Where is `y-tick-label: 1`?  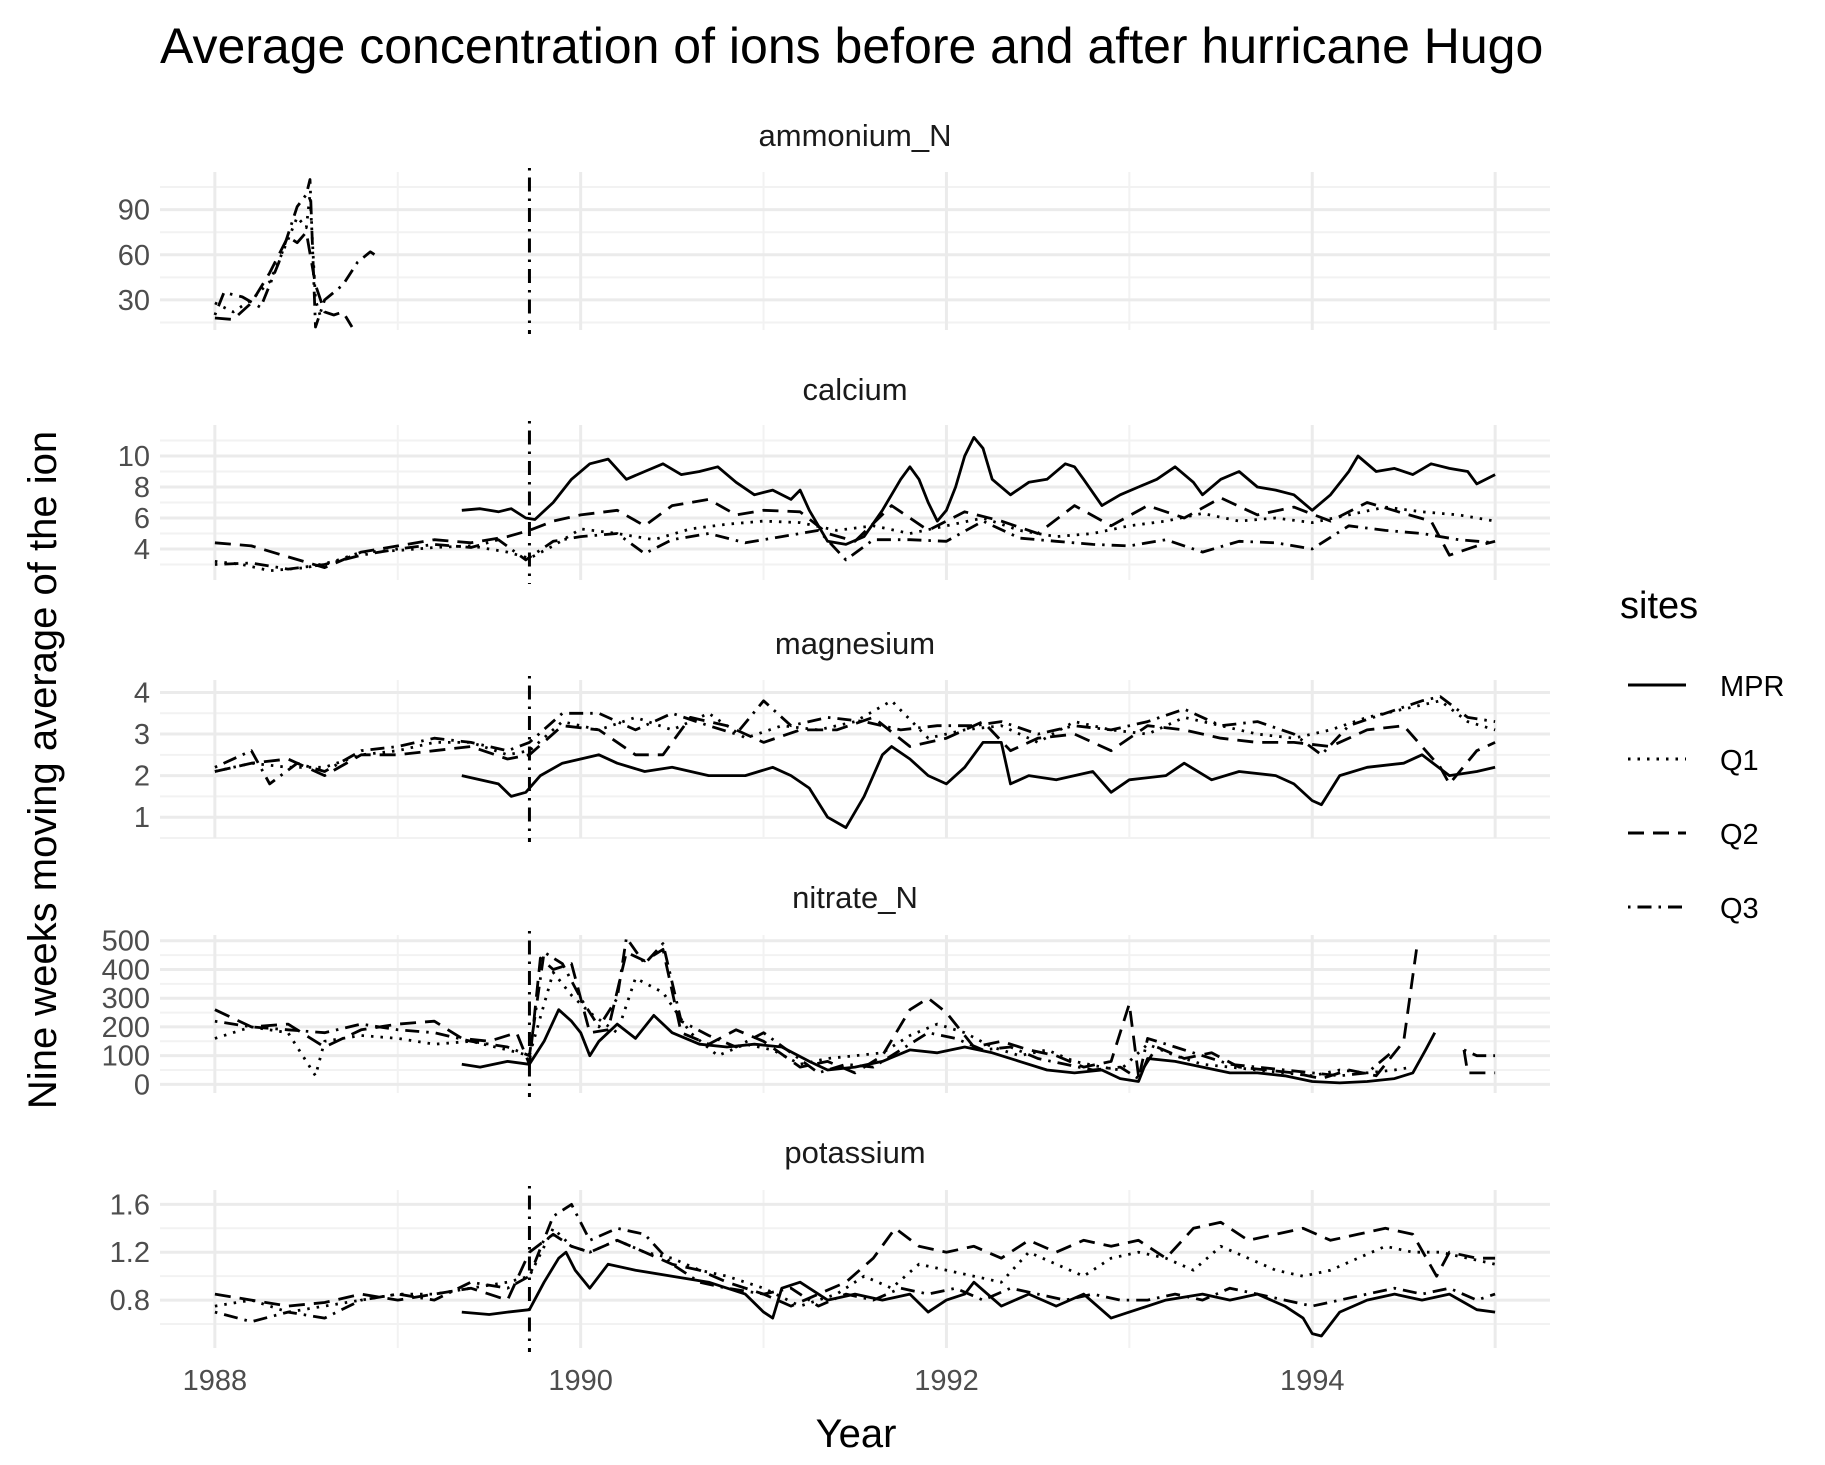 y-tick-label: 1 is located at coordinates (142, 818).